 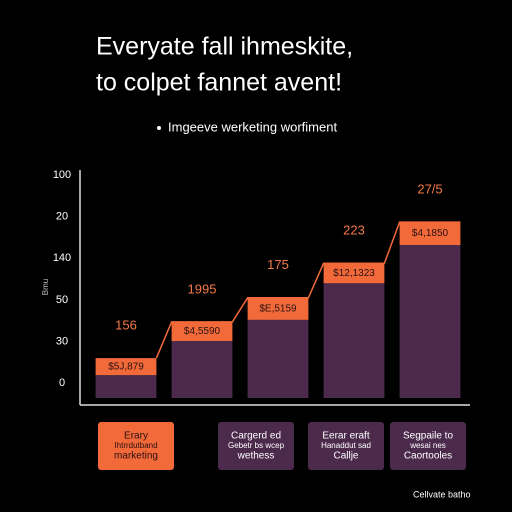 I want to click on top-label: 27/5, so click(x=429, y=189).